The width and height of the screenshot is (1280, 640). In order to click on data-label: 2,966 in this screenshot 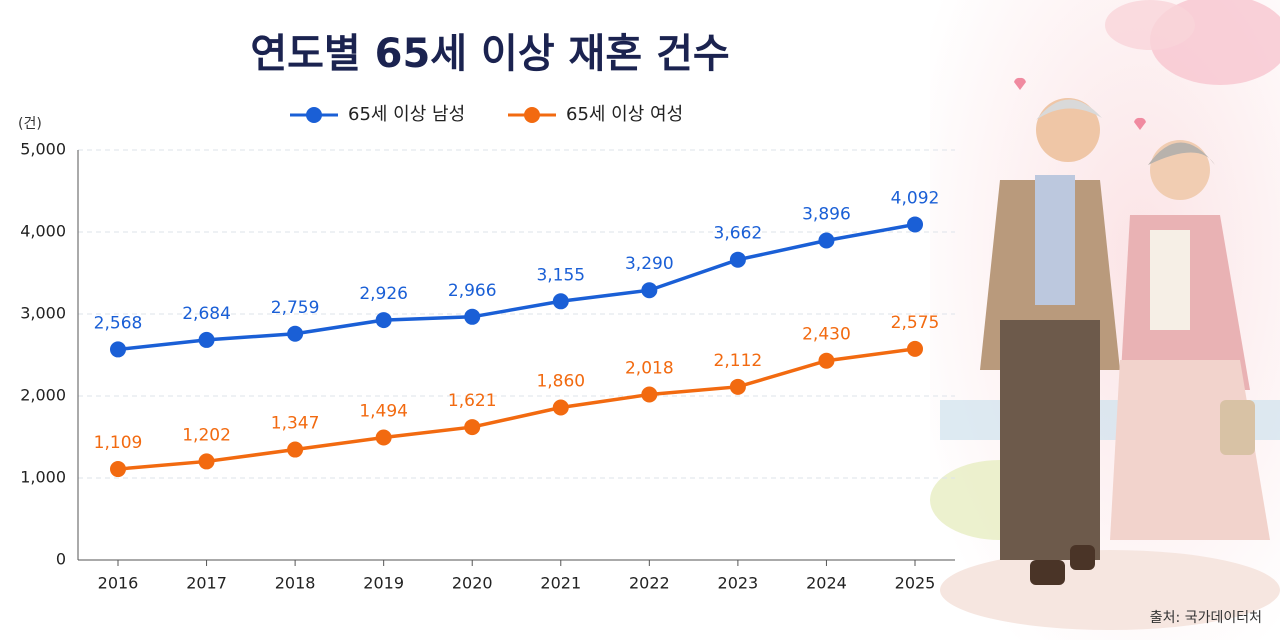, I will do `click(472, 291)`.